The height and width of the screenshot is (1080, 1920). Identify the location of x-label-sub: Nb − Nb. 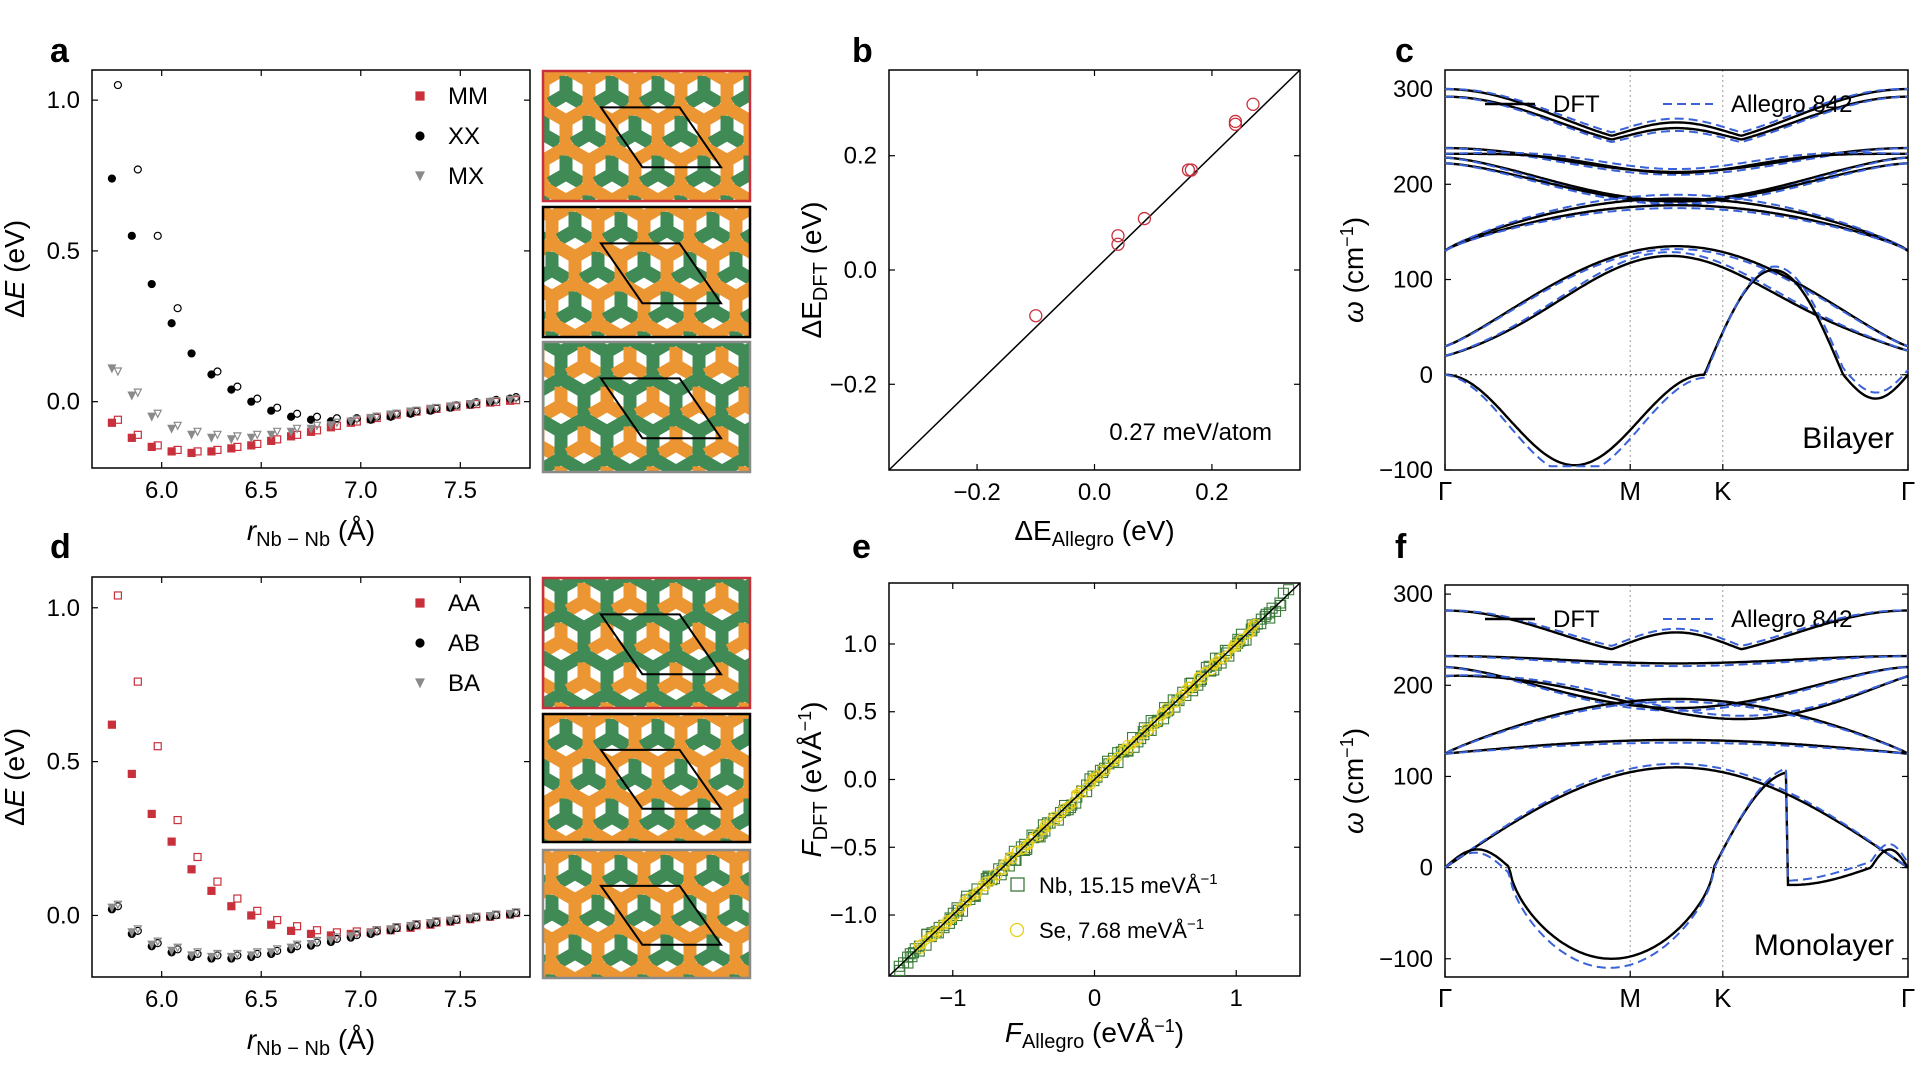
(293, 1049).